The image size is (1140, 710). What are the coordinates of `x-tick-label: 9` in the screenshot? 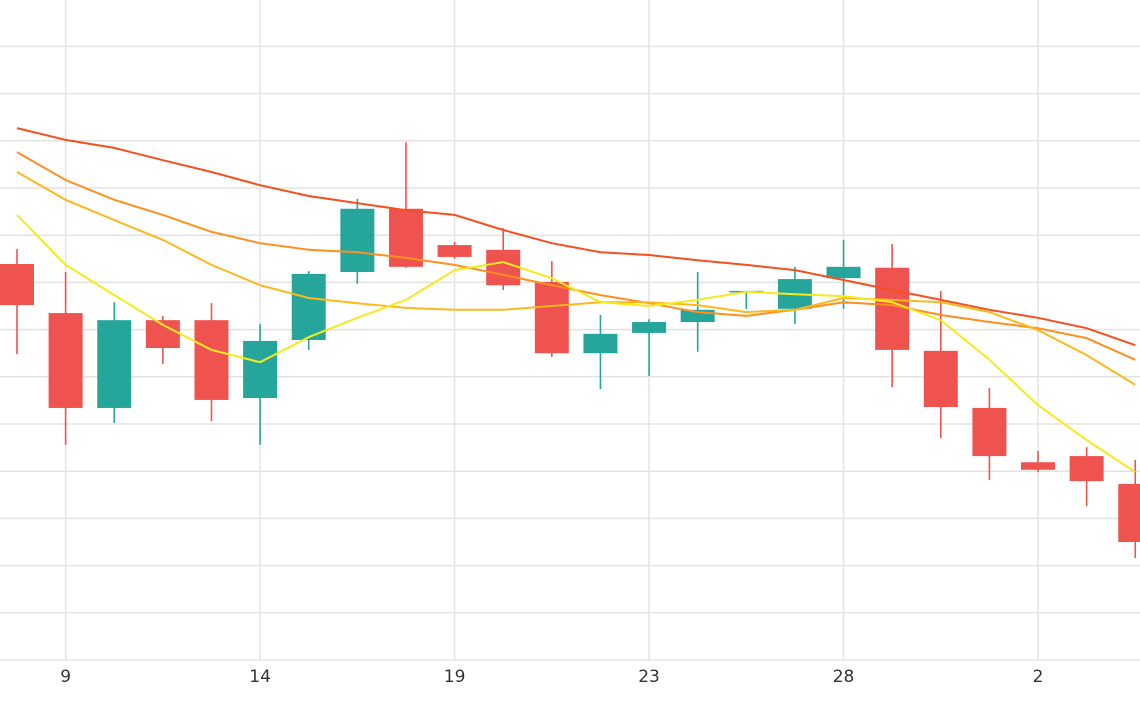 It's located at (65, 677).